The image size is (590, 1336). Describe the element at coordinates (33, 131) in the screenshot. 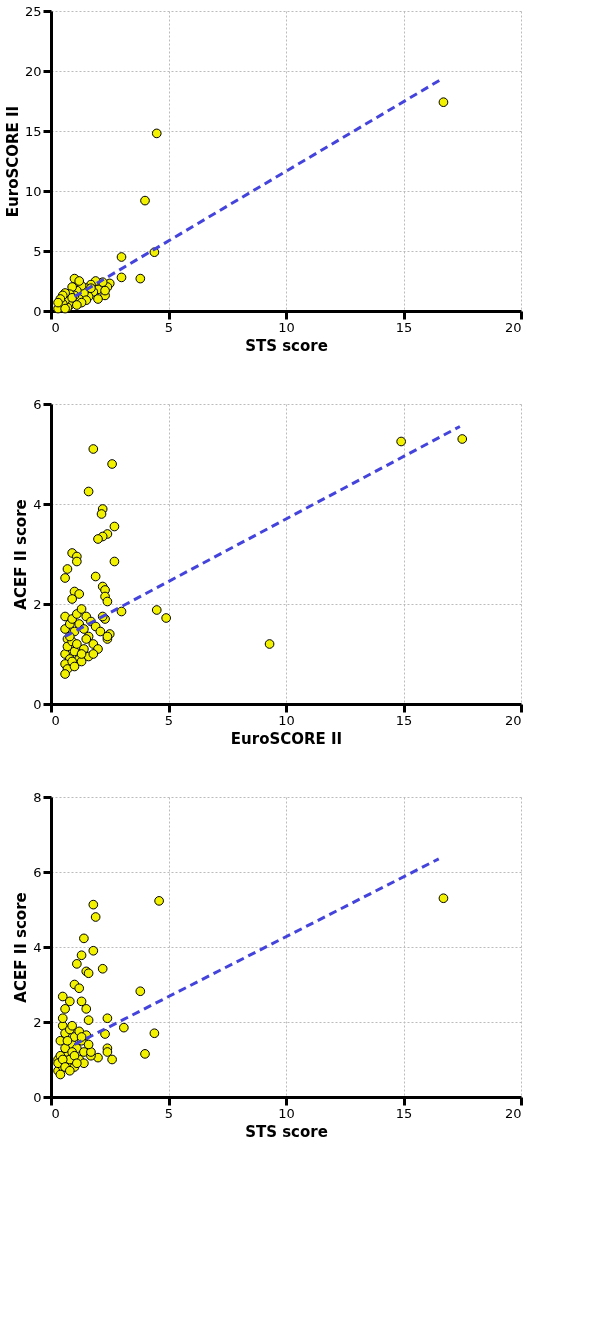

I see `y-tick-label: 15` at that location.